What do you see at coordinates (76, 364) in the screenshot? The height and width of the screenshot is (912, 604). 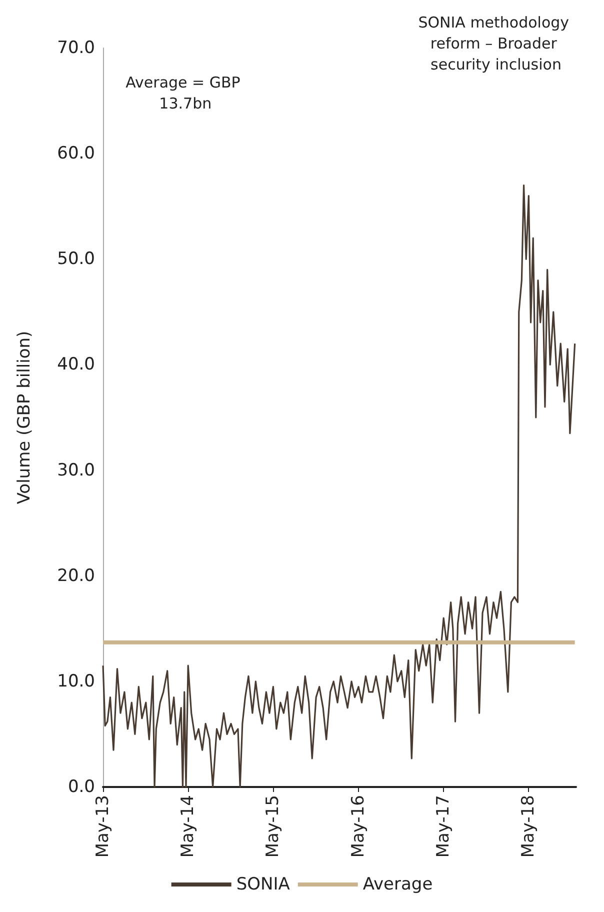 I see `y-tick-label: 40.0` at bounding box center [76, 364].